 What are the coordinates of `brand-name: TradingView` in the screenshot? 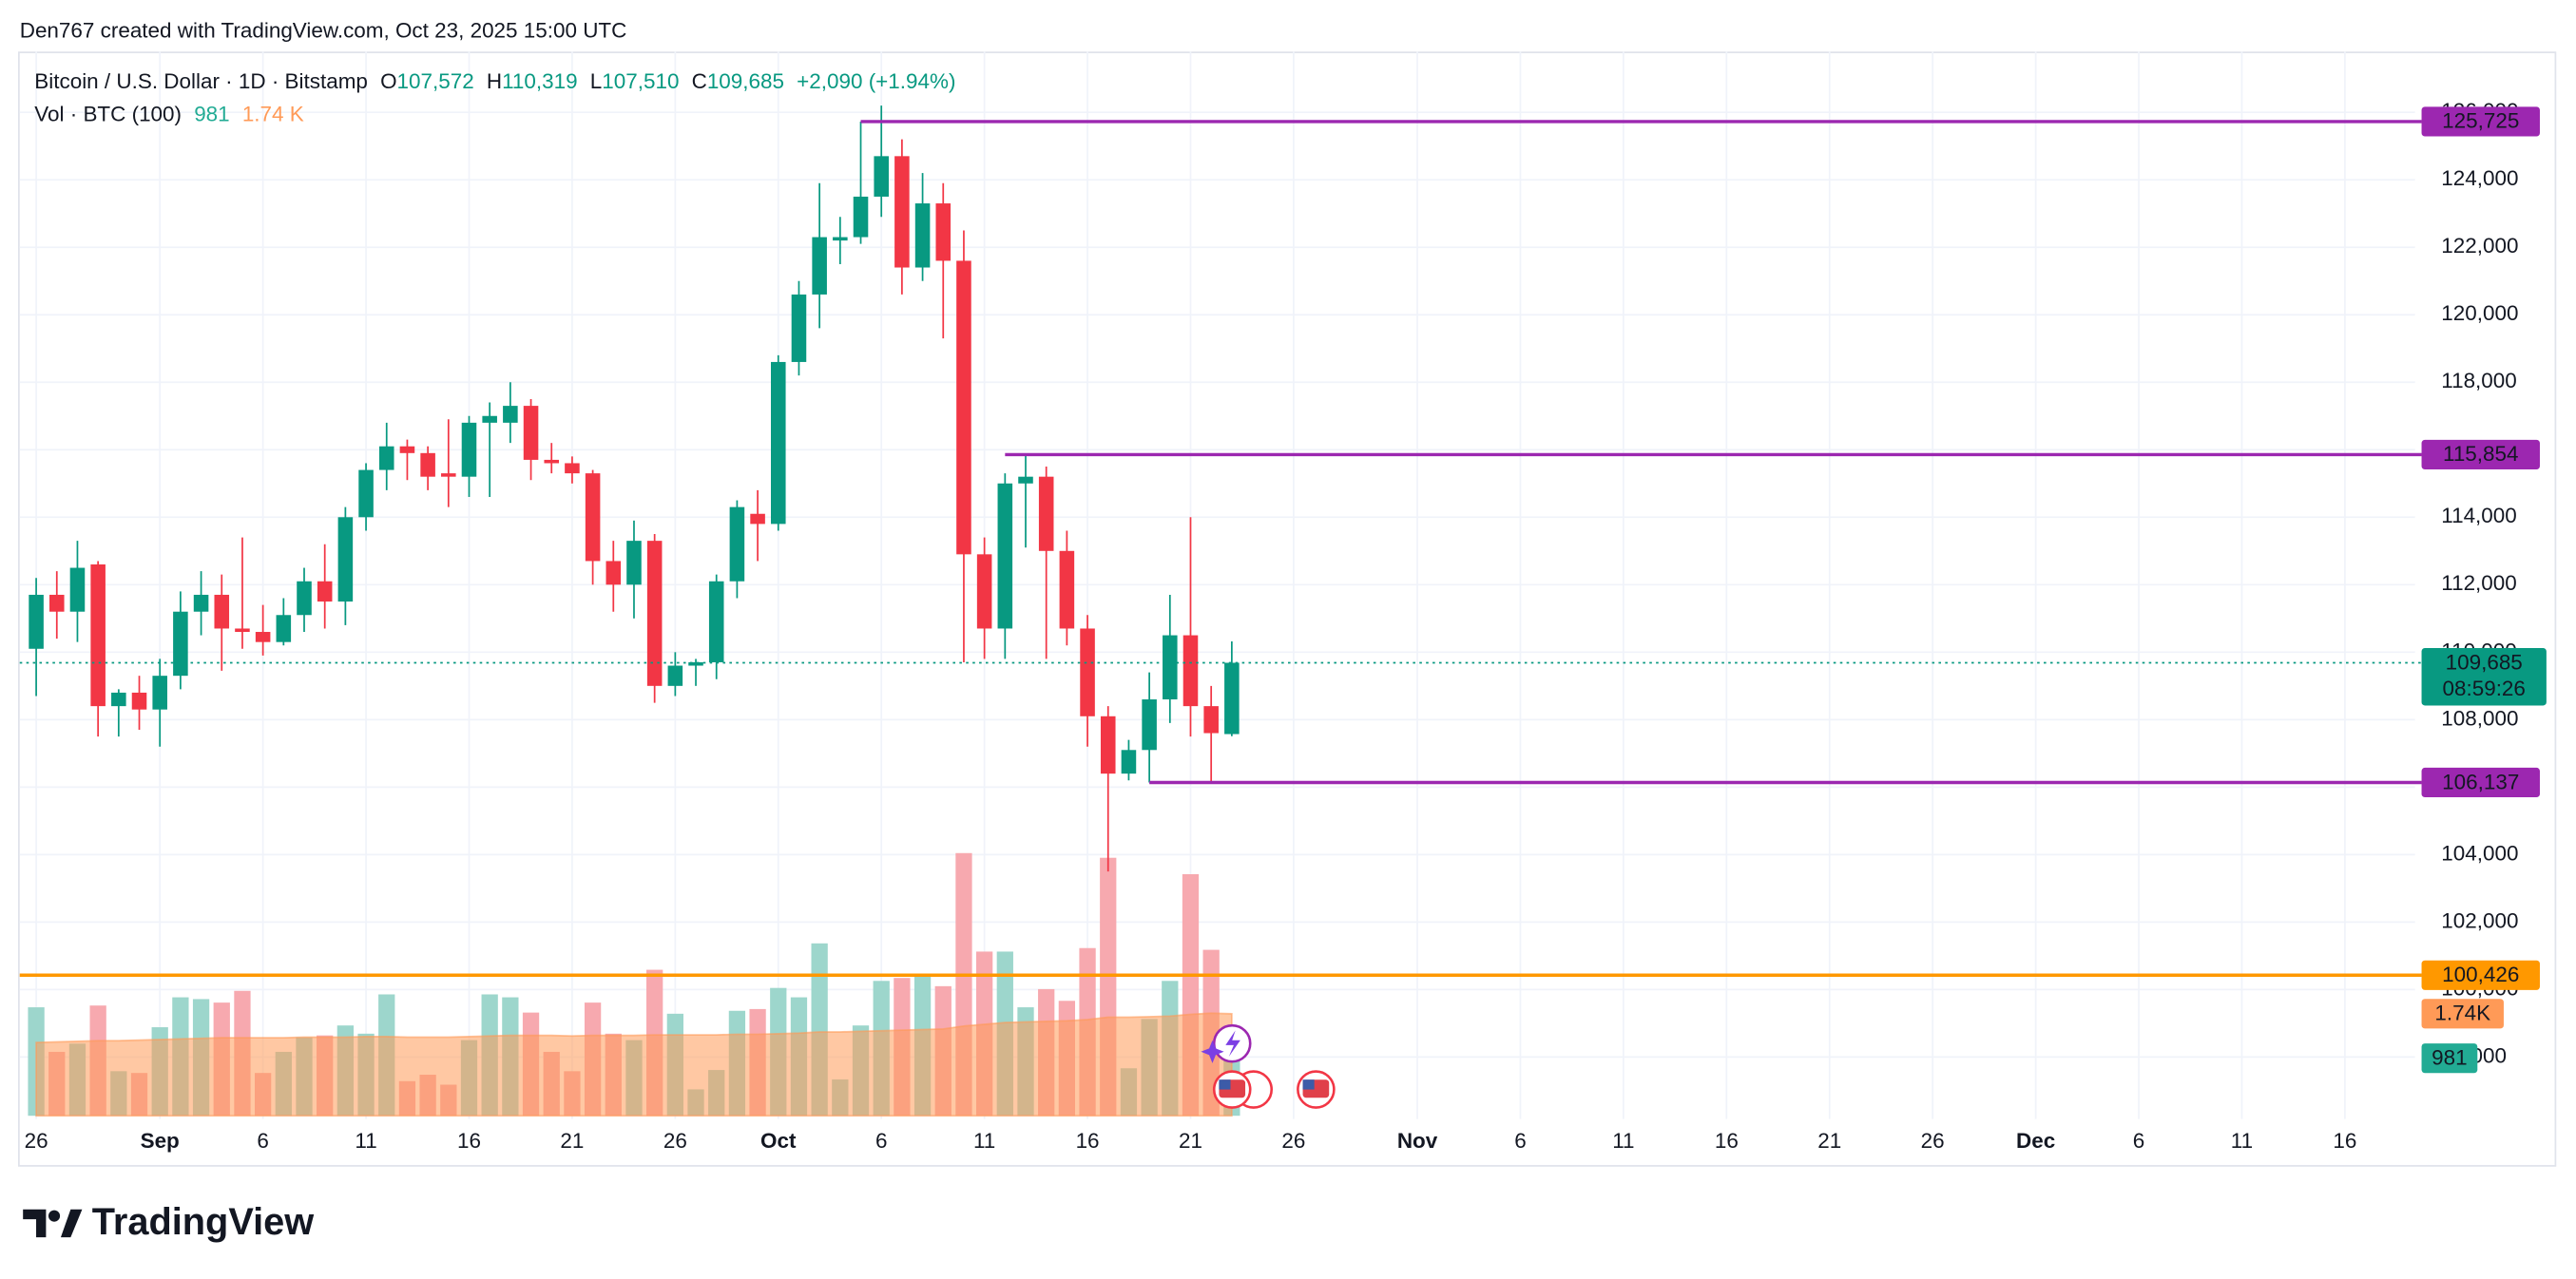 It's located at (203, 1222).